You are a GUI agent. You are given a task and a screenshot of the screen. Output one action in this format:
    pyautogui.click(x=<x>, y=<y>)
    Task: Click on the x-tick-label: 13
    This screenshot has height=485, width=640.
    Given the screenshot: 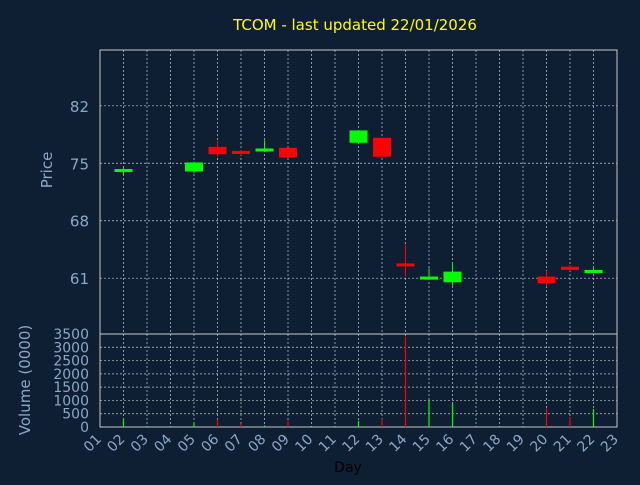 What is the action you would take?
    pyautogui.click(x=375, y=444)
    